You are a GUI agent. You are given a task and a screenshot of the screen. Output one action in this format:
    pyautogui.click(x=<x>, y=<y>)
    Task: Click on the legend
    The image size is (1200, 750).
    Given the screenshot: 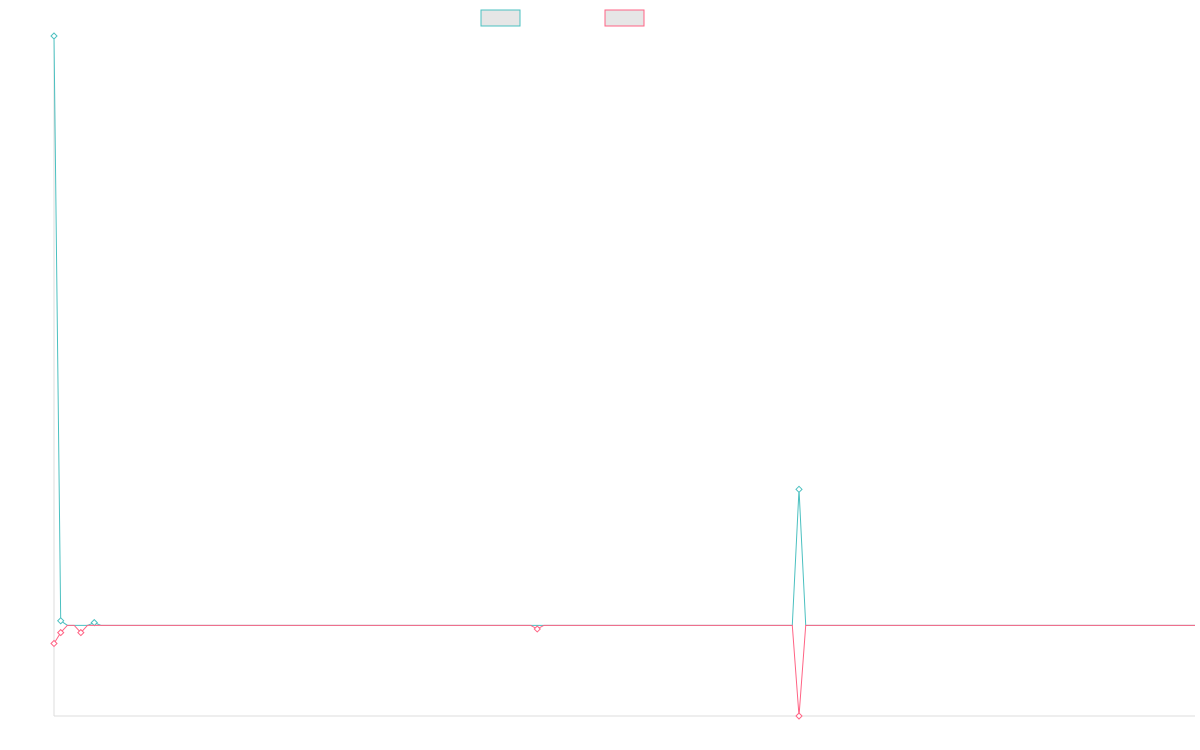 What is the action you would take?
    pyautogui.click(x=562, y=18)
    